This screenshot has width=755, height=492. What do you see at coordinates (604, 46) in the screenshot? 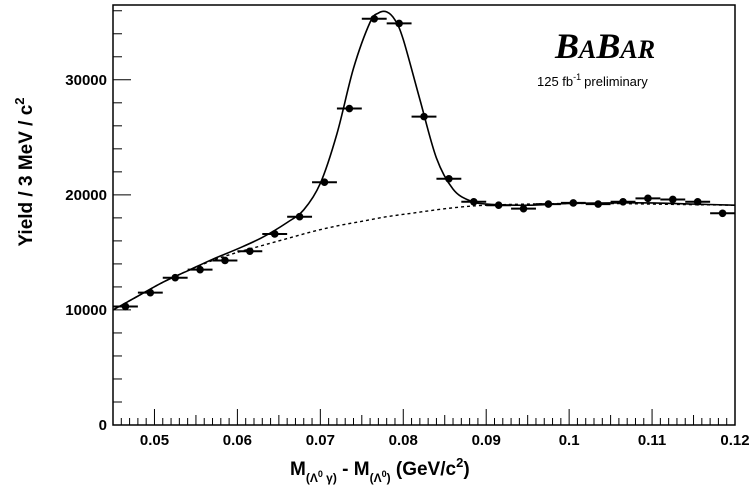
I see `babar-logo: BABAR` at bounding box center [604, 46].